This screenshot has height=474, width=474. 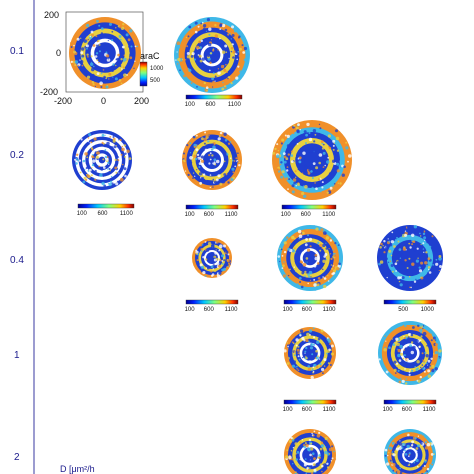 What do you see at coordinates (17, 155) in the screenshot?
I see `row-label-1: 0.2` at bounding box center [17, 155].